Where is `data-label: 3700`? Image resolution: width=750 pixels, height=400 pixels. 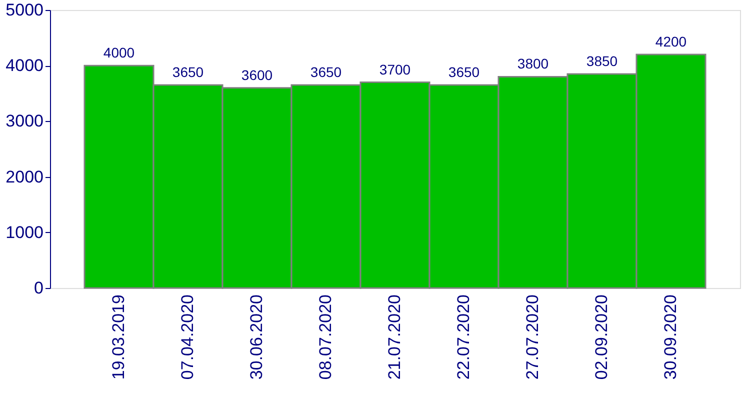
data-label: 3700 is located at coordinates (395, 69).